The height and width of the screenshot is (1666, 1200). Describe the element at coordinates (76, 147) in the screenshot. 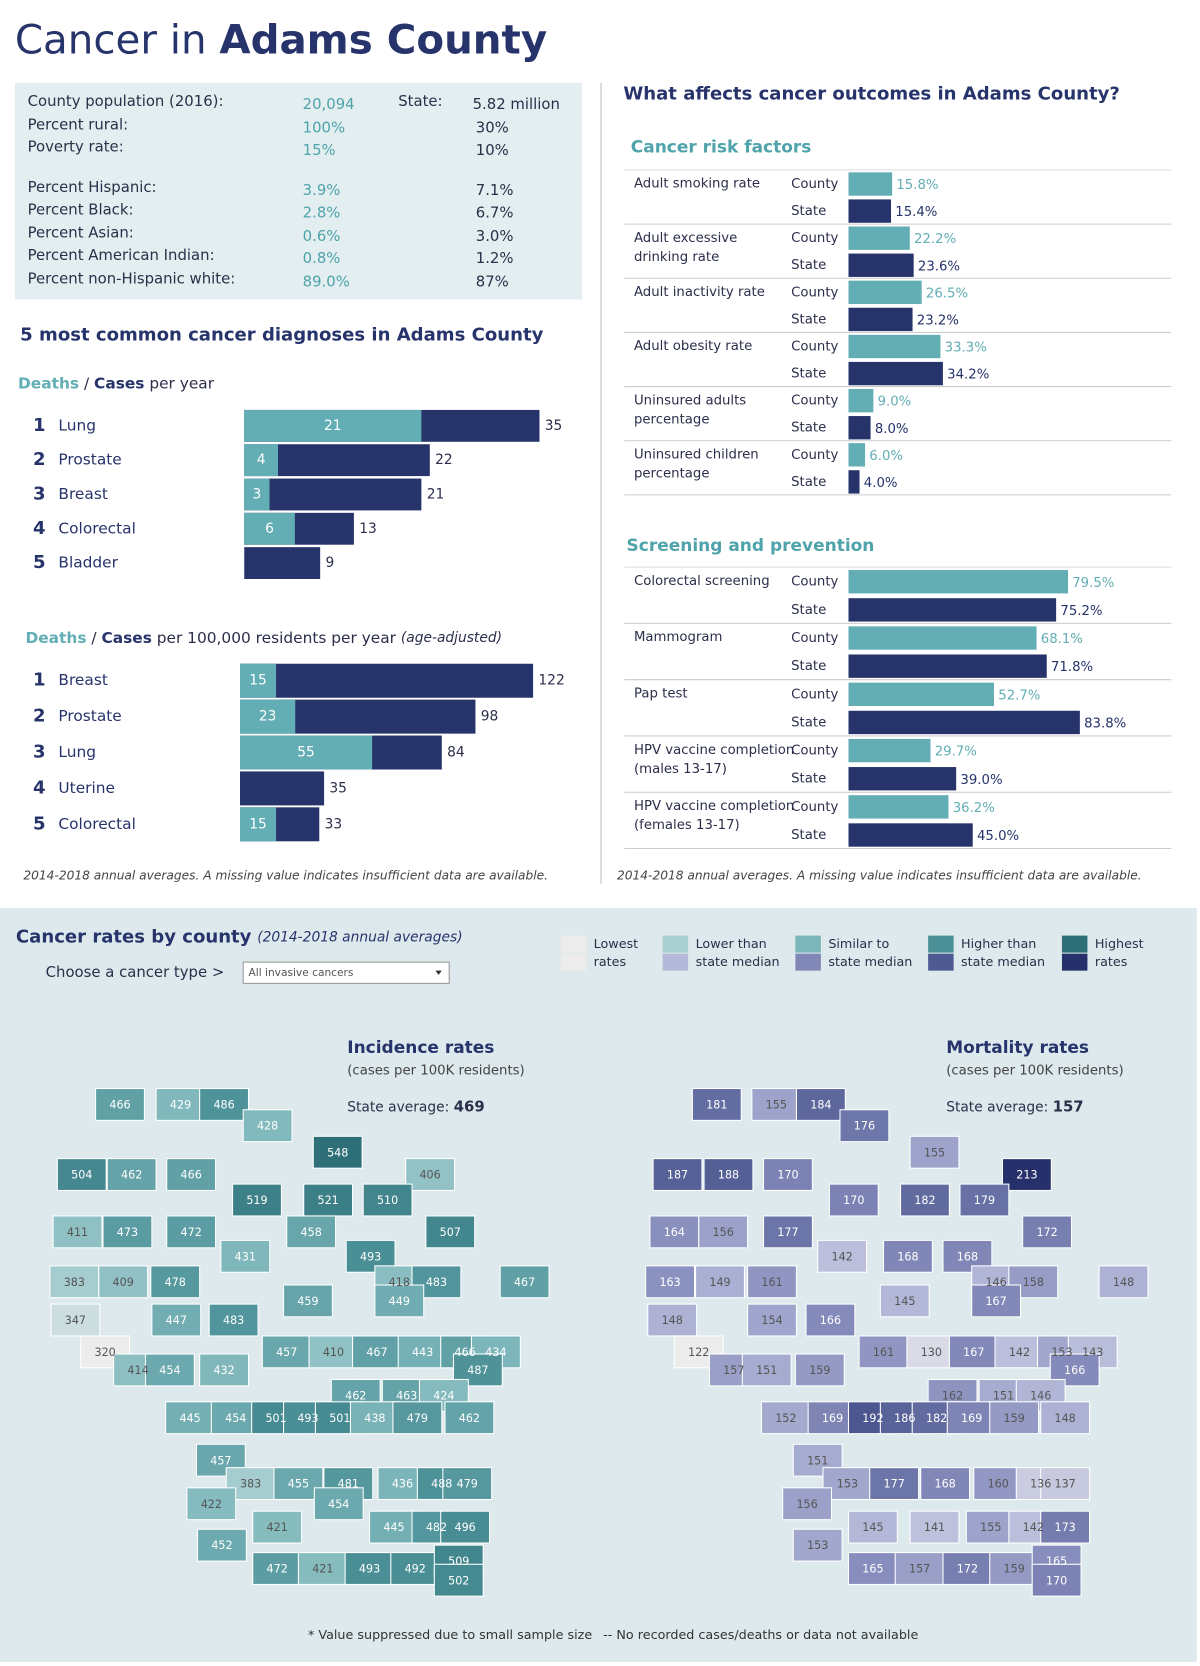

I see `demo-label: Poverty rate:` at that location.